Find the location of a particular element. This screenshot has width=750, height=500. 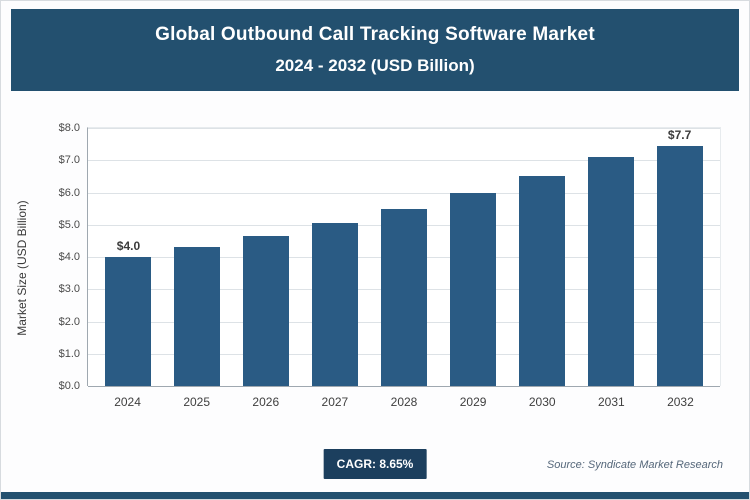

x-tick-label: 2032 is located at coordinates (680, 402).